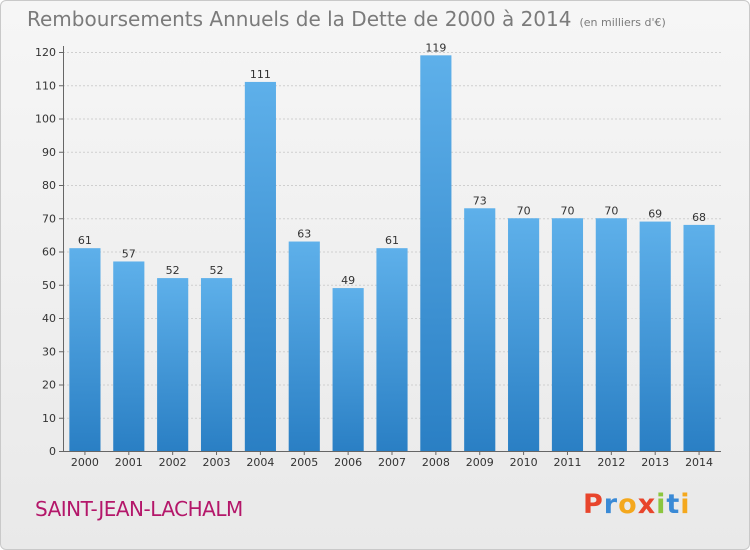 The width and height of the screenshot is (750, 550). Describe the element at coordinates (480, 200) in the screenshot. I see `bar-value-label: 73` at that location.